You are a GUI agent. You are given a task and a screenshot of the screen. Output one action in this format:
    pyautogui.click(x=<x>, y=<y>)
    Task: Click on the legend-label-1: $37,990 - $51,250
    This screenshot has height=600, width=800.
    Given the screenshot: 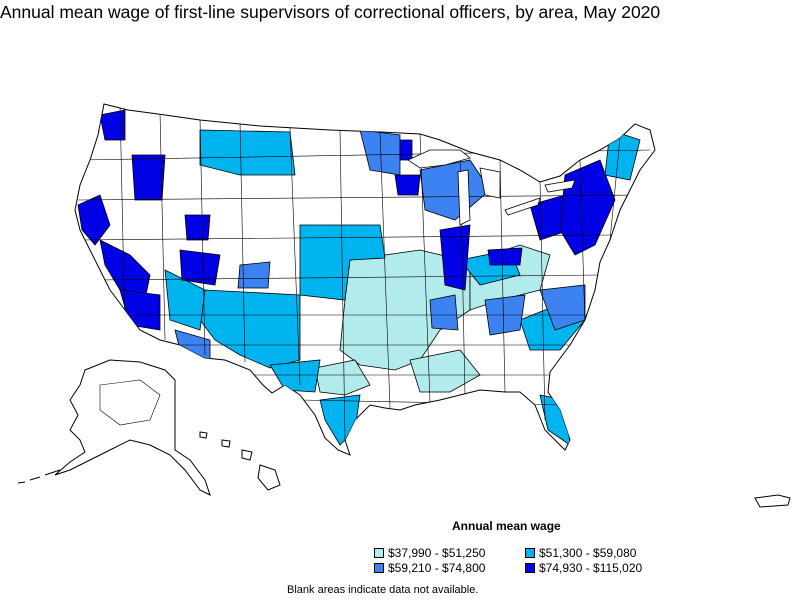 What is the action you would take?
    pyautogui.click(x=437, y=553)
    